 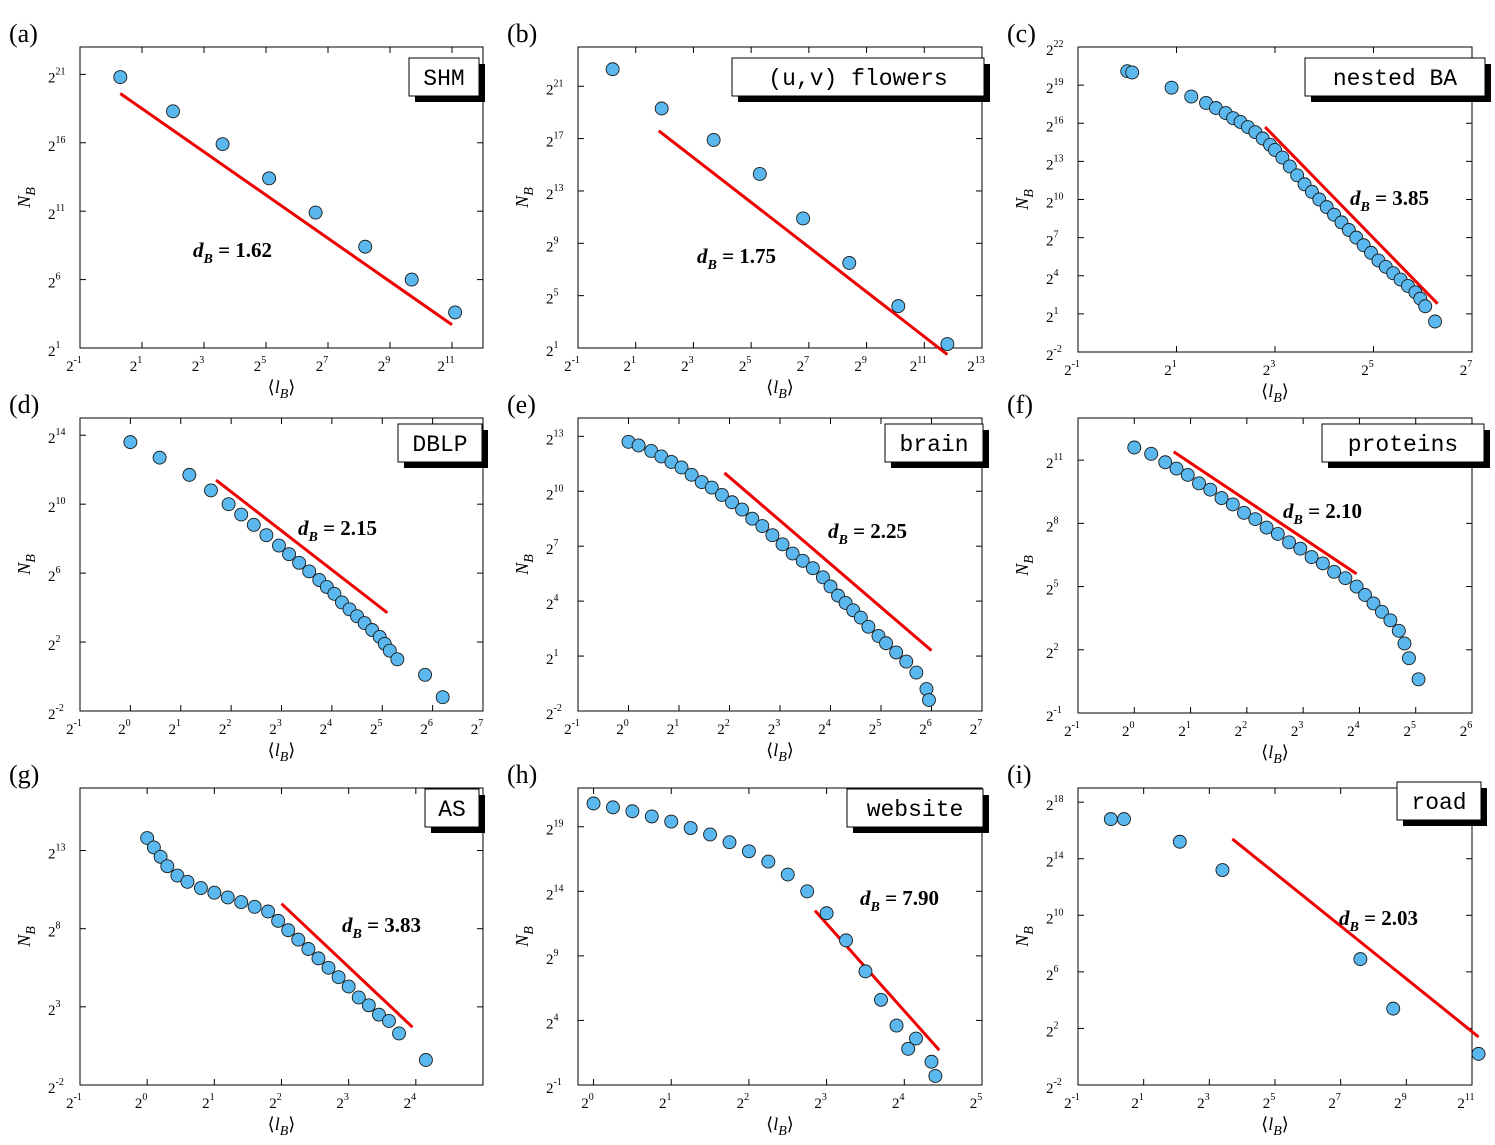 What do you see at coordinates (1052, 589) in the screenshot?
I see `y-tick-label: 25` at bounding box center [1052, 589].